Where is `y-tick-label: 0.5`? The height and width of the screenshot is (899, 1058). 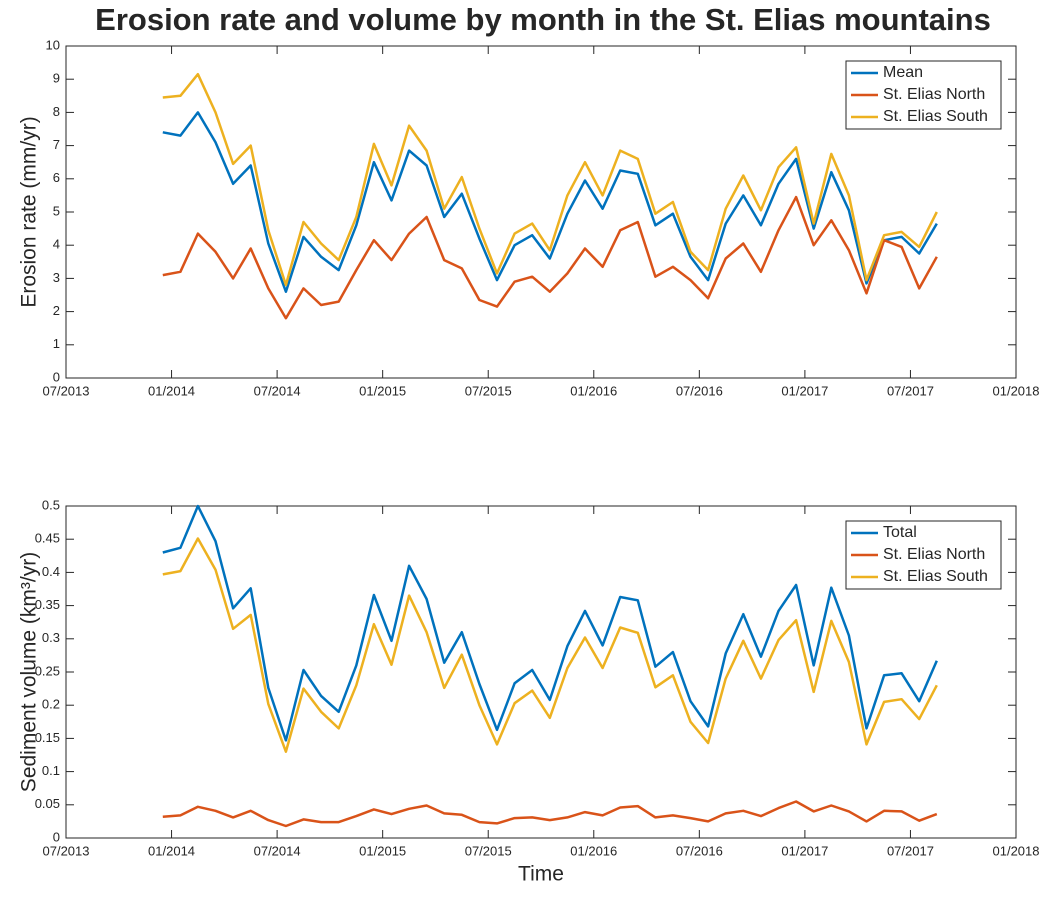
y-tick-label: 0.5 is located at coordinates (51, 504).